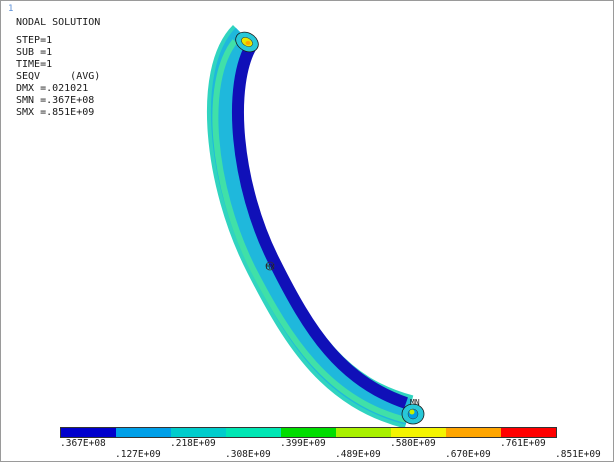  Describe the element at coordinates (247, 42) in the screenshot. I see `pipe-top-end` at that location.